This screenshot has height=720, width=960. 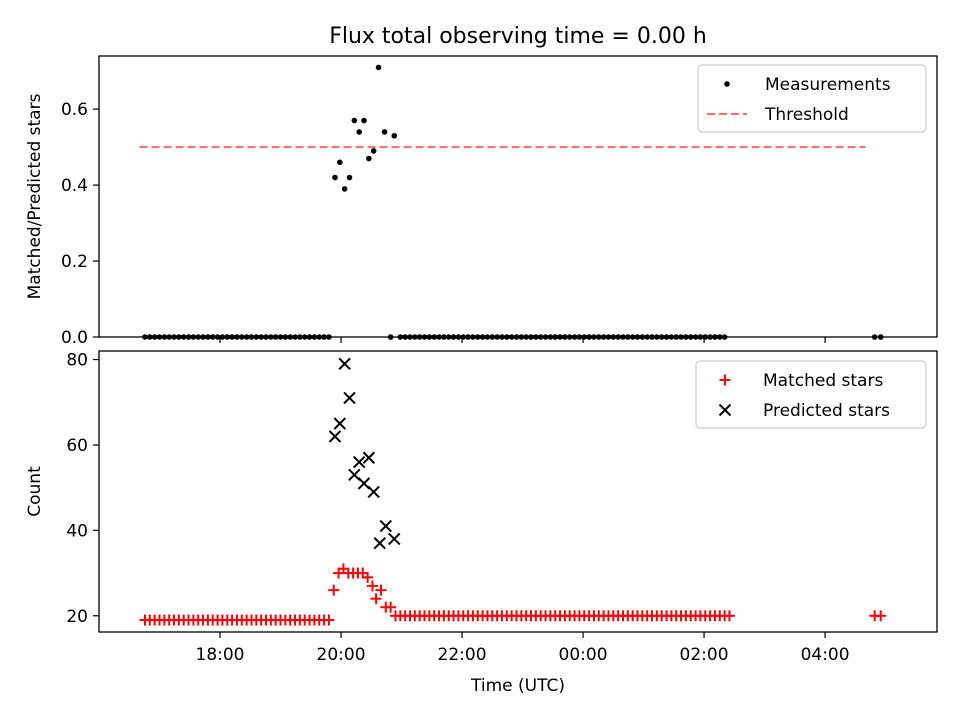 I want to click on x-tick-label: 04:00, so click(x=825, y=655).